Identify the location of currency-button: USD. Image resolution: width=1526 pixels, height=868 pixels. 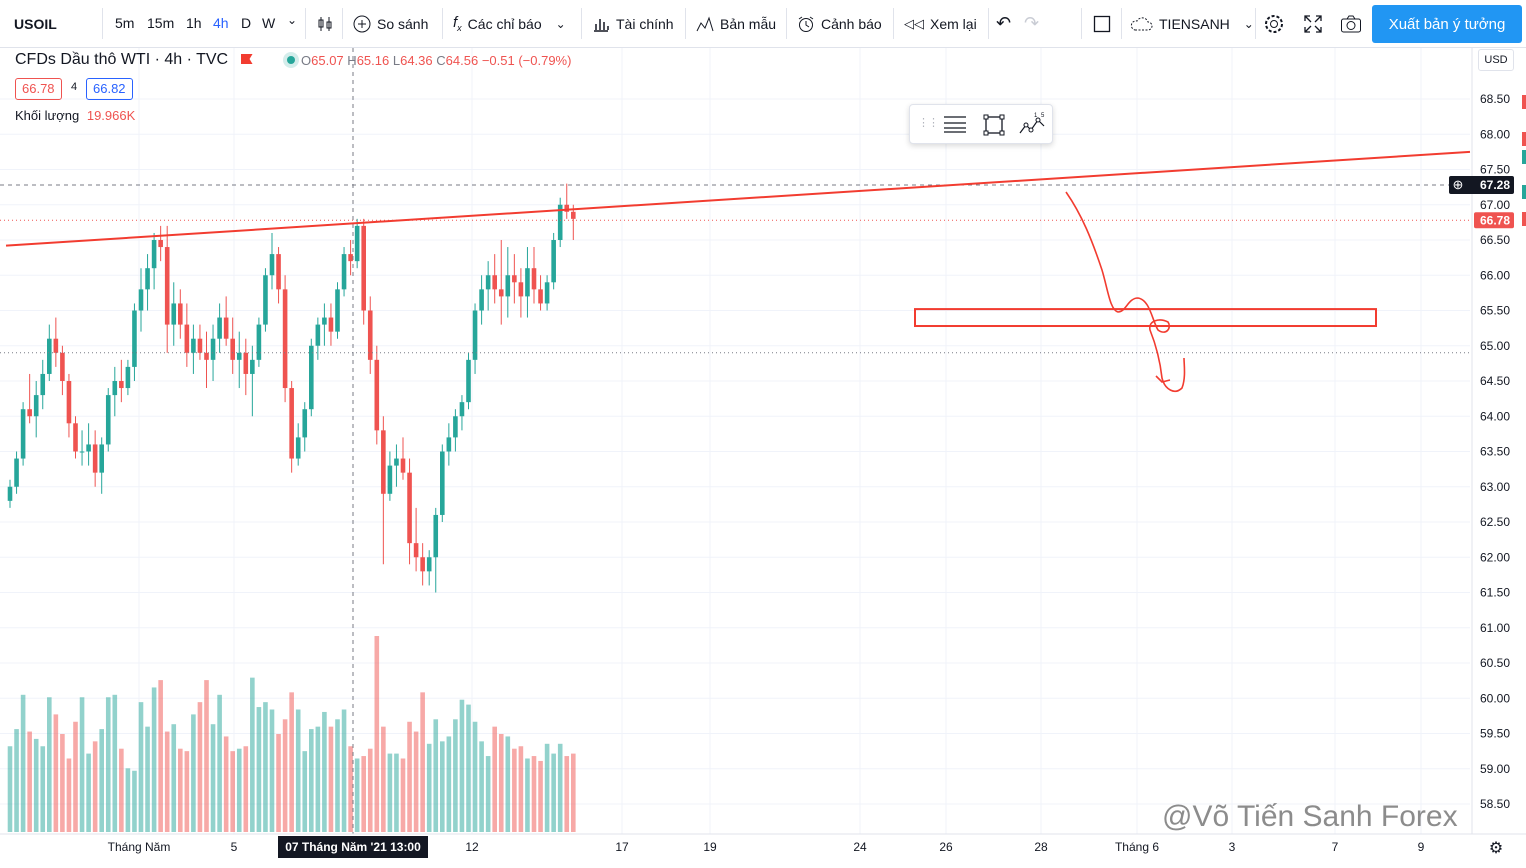
(1496, 60).